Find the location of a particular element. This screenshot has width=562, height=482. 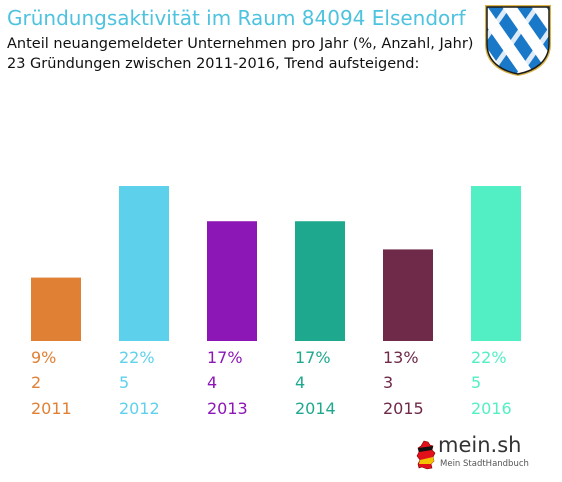

bar-2015 is located at coordinates (408, 295).